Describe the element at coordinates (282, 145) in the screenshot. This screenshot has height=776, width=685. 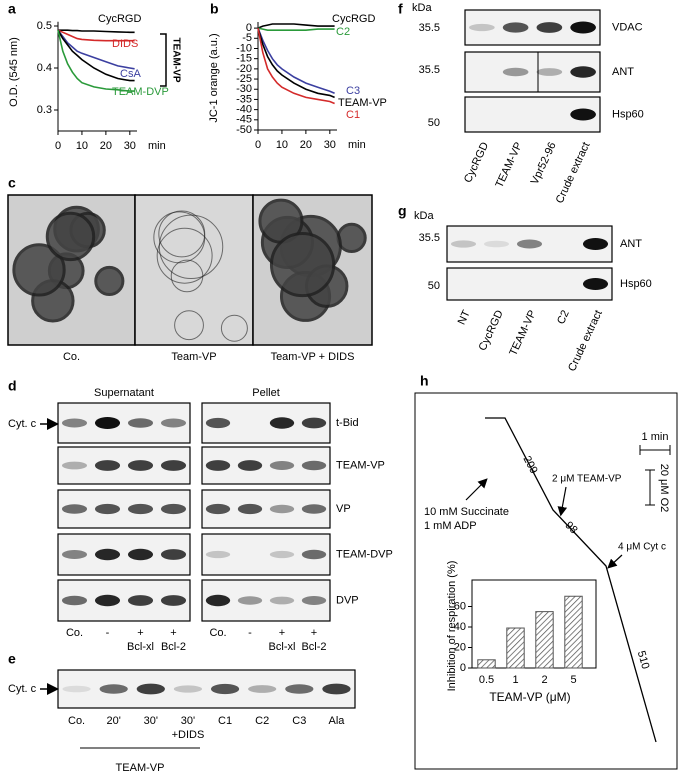
I see `x-tick-label: 10` at that location.